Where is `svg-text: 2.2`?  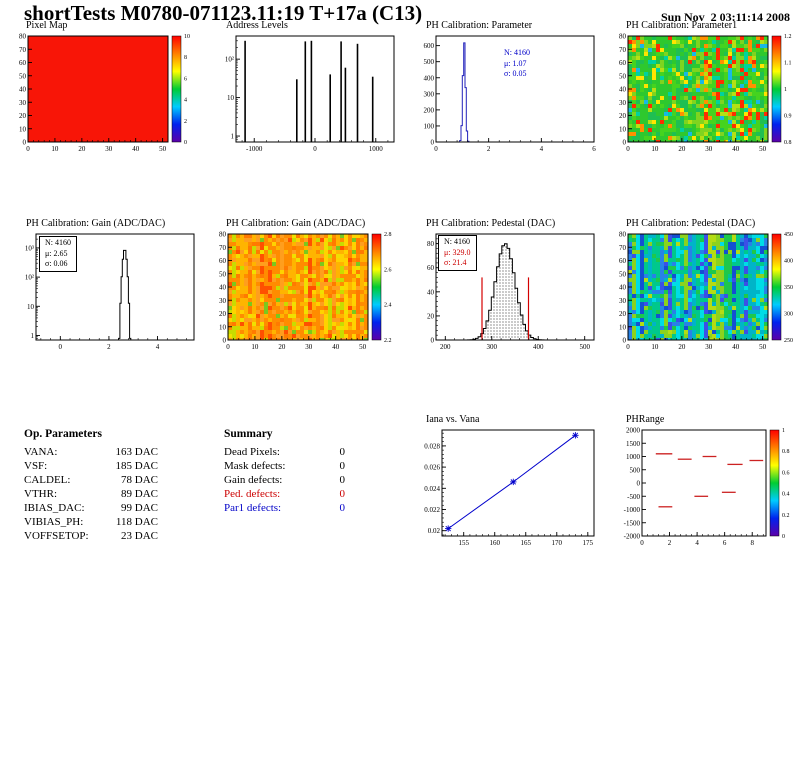
svg-text: 2.2 is located at coordinates (388, 341).